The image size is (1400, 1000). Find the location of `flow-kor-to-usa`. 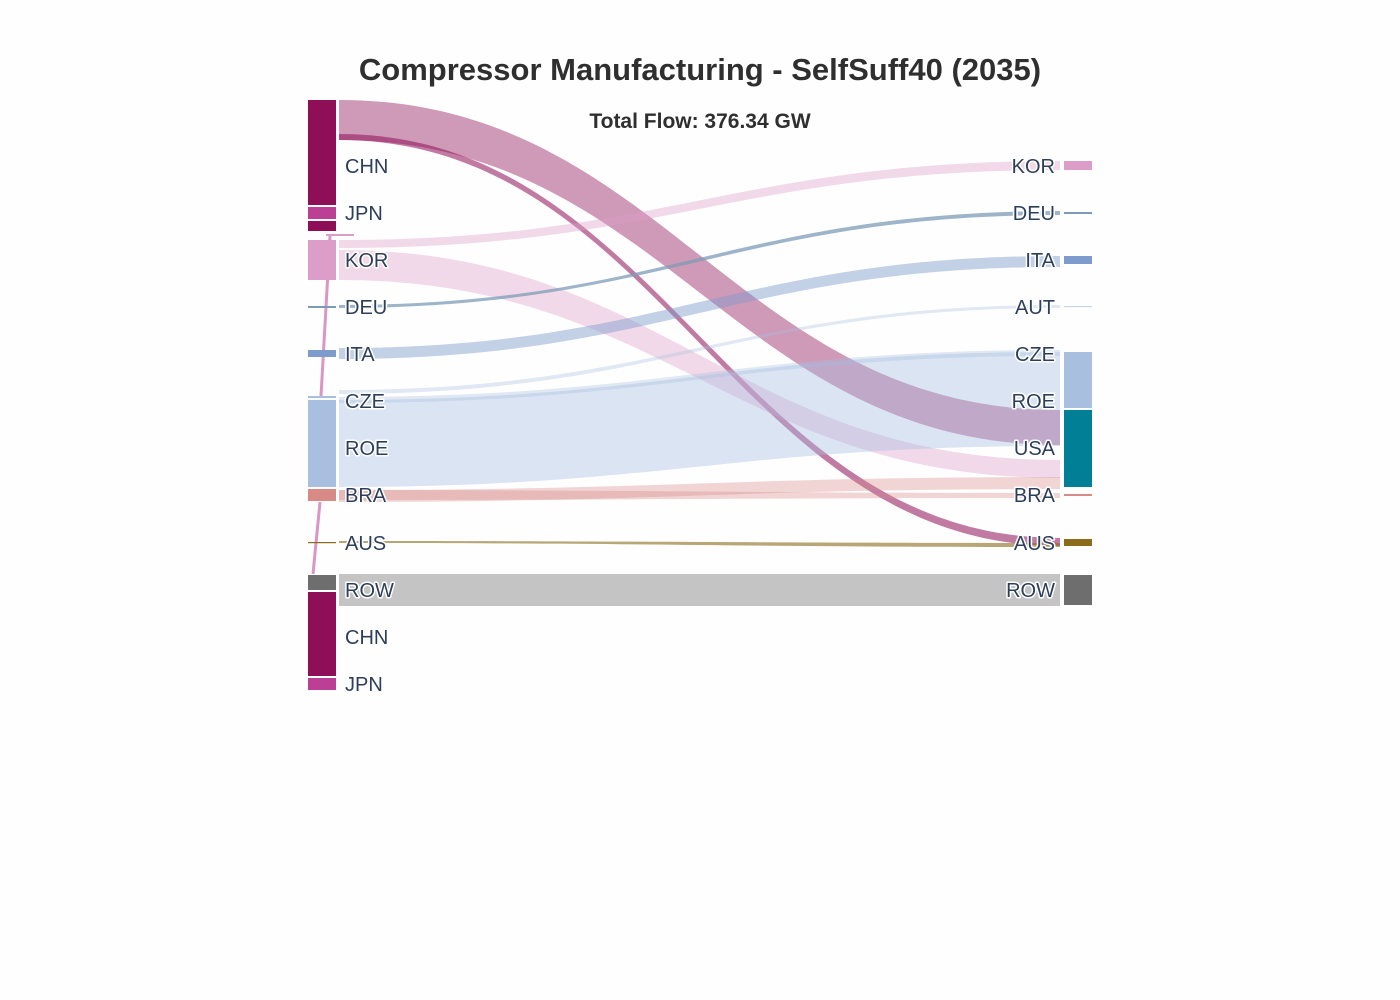

flow-kor-to-usa is located at coordinates (699, 364).